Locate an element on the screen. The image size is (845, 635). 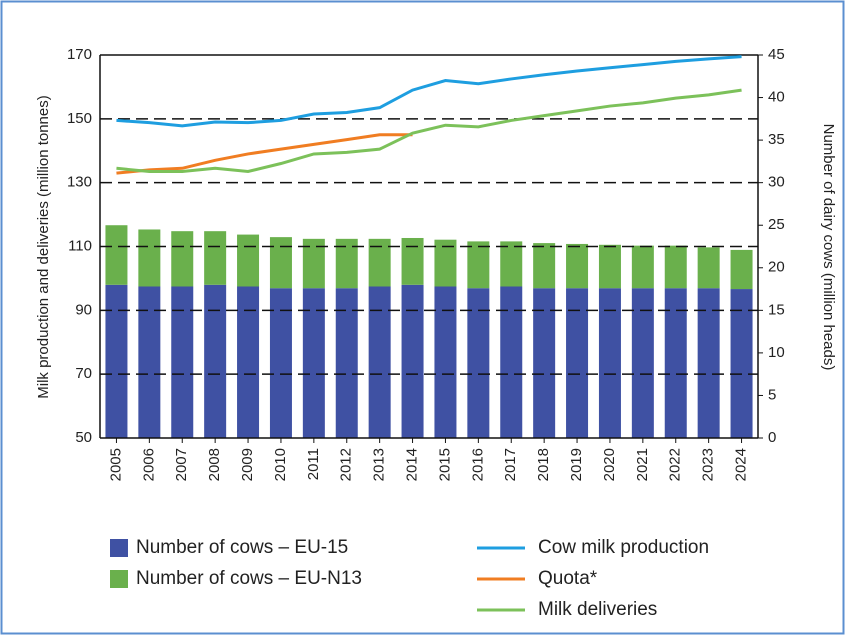
y-tick-label: 50 is located at coordinates (83, 437).